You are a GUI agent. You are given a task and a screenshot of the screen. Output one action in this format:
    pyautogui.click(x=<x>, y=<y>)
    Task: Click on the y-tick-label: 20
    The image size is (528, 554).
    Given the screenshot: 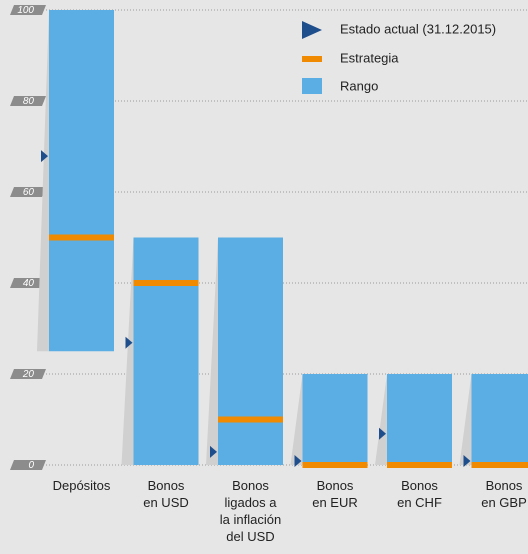 What is the action you would take?
    pyautogui.click(x=28, y=374)
    